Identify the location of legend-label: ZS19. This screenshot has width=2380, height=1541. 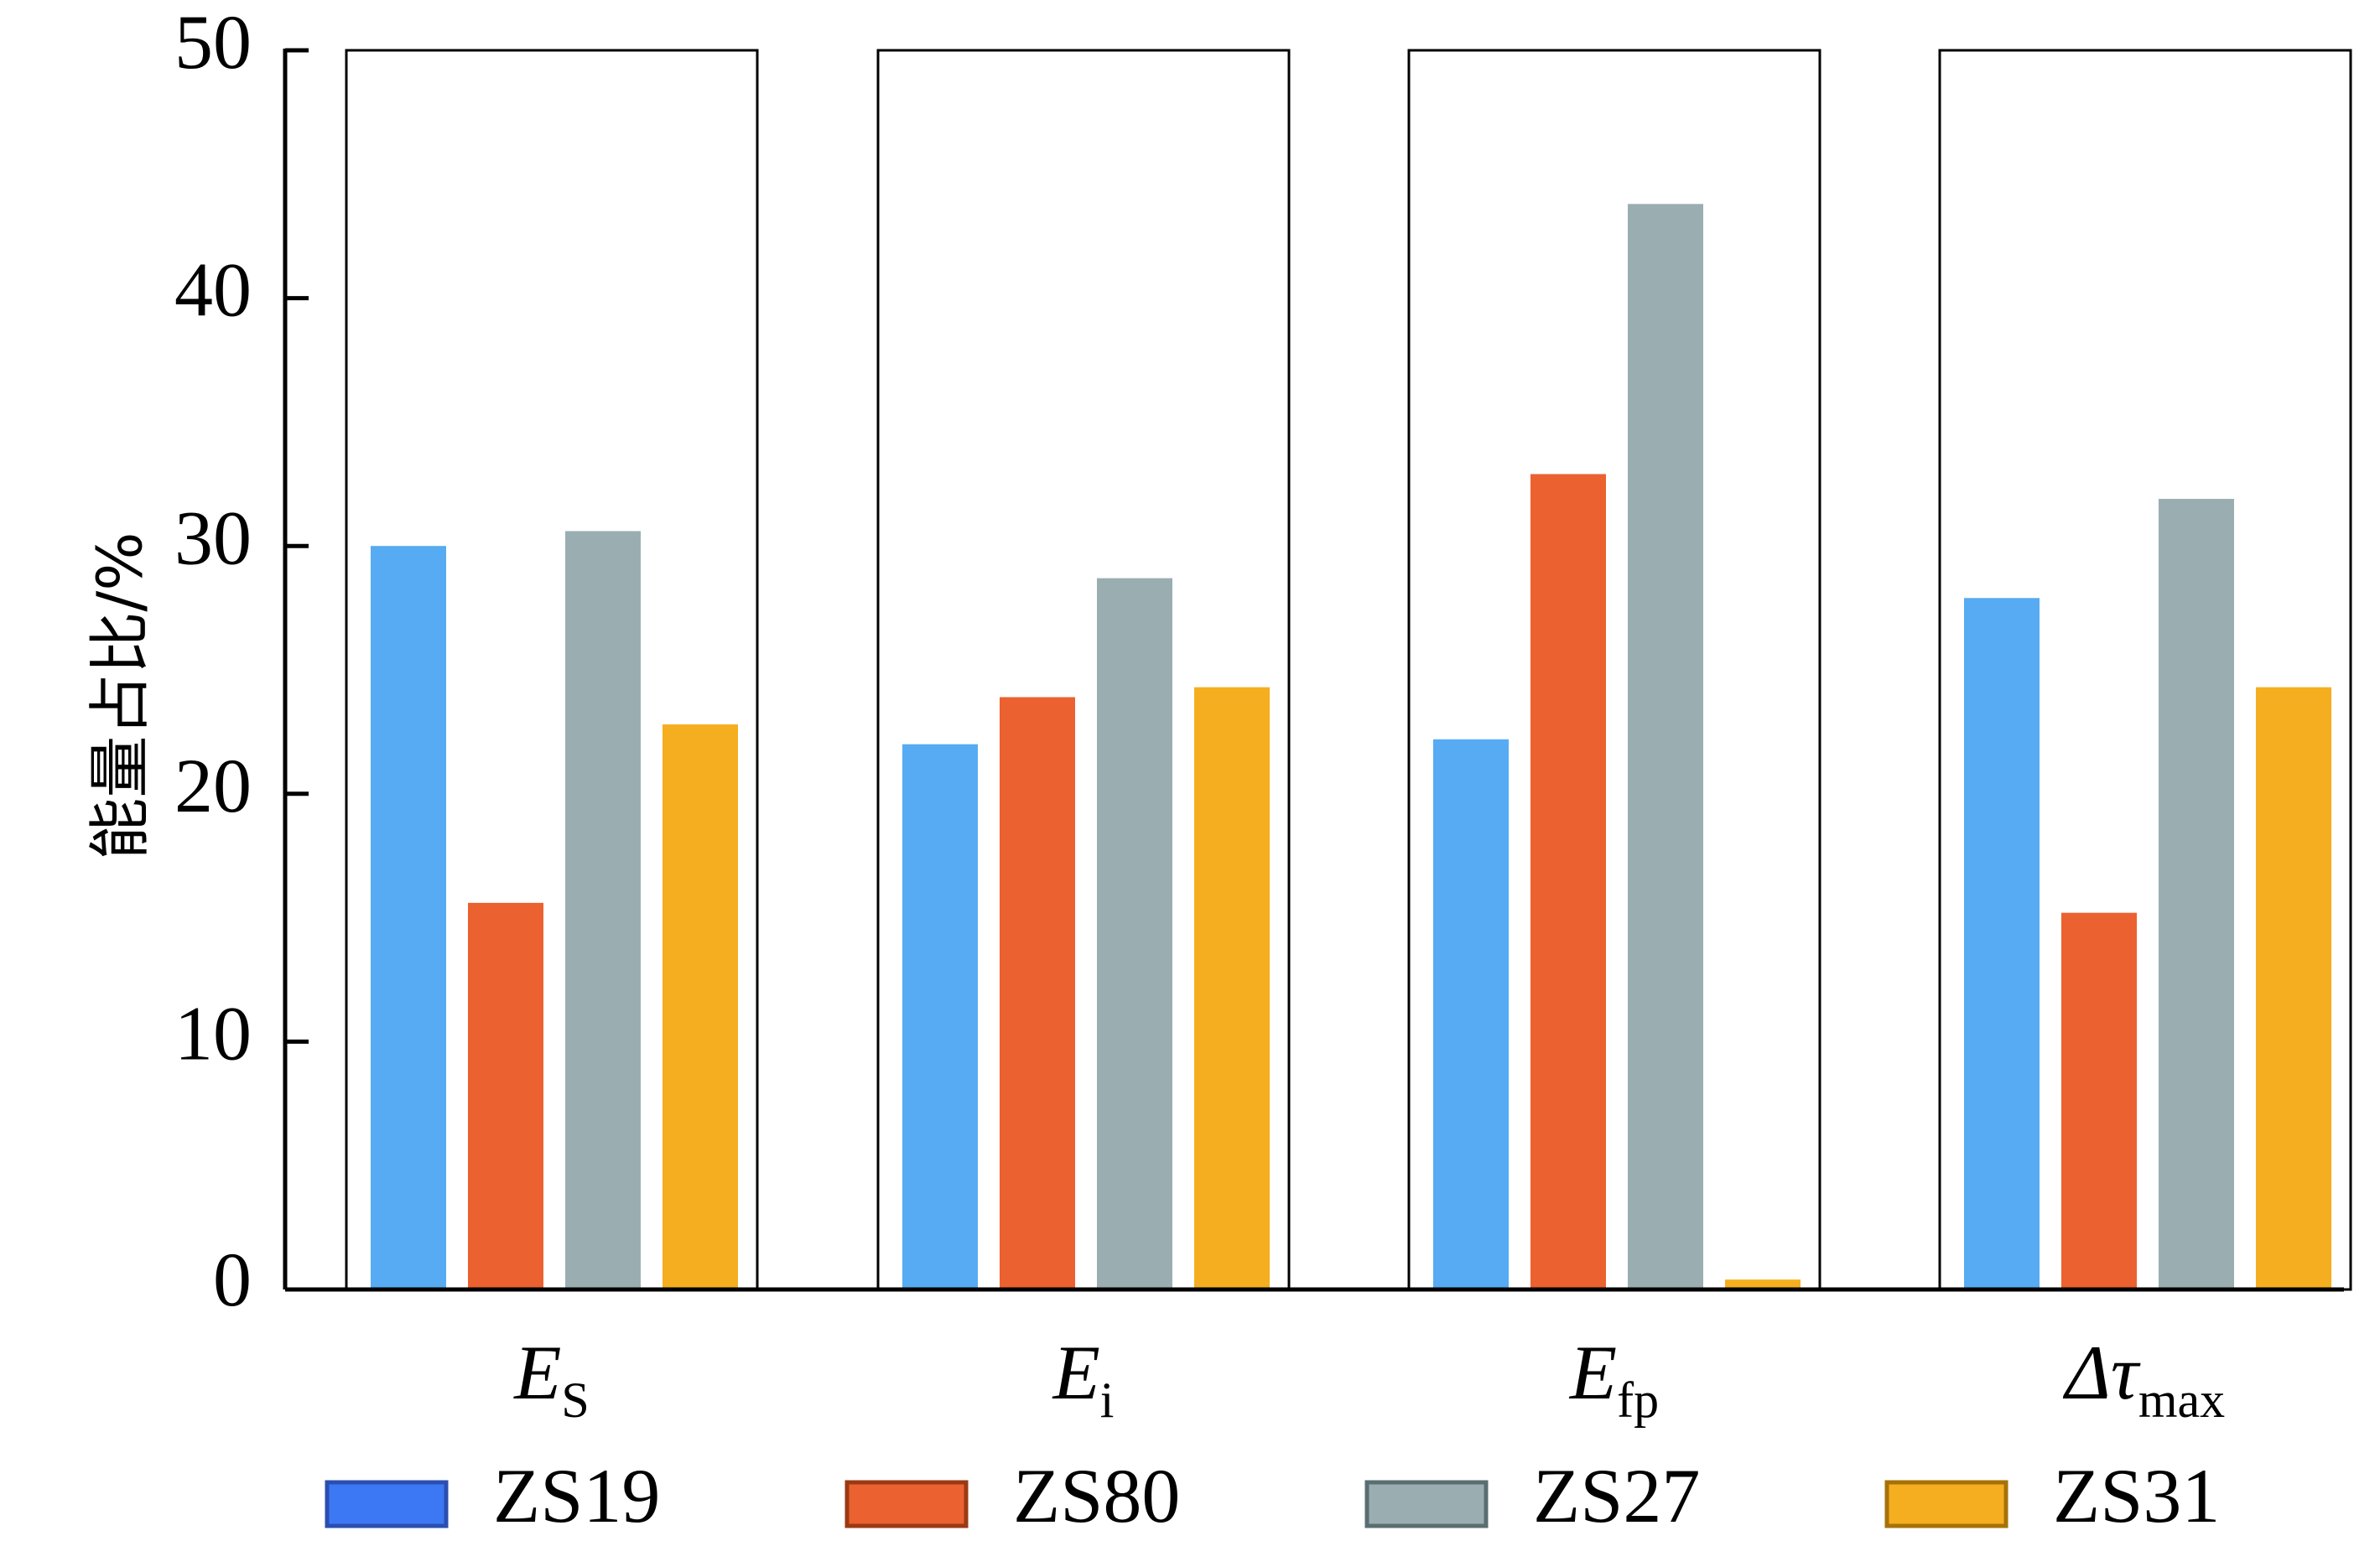
(576, 1495).